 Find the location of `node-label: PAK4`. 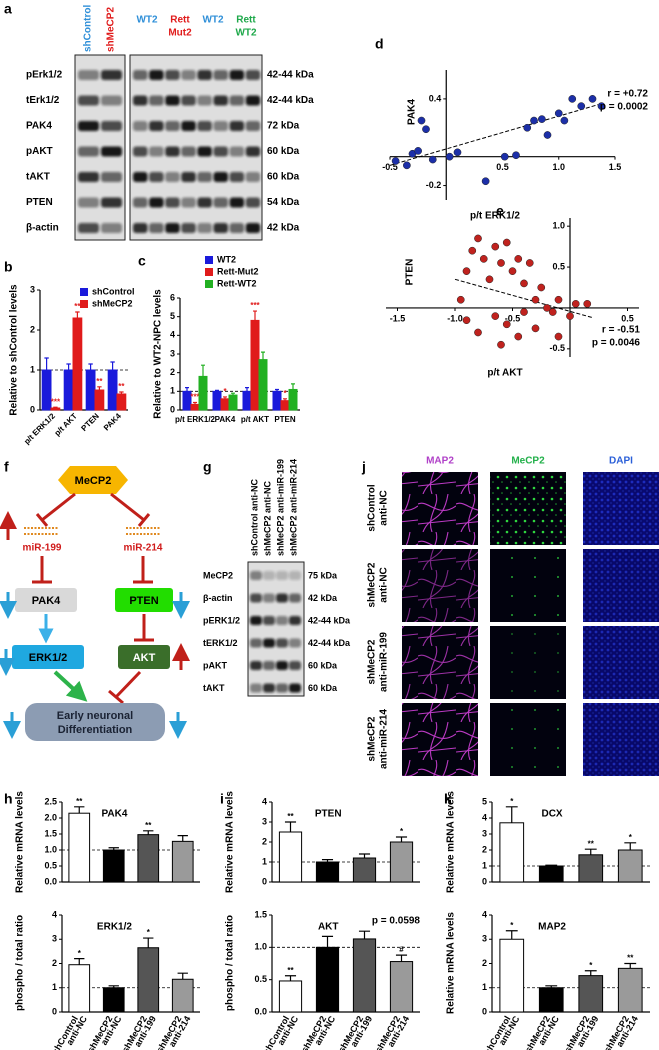

node-label: PAK4 is located at coordinates (46, 601).